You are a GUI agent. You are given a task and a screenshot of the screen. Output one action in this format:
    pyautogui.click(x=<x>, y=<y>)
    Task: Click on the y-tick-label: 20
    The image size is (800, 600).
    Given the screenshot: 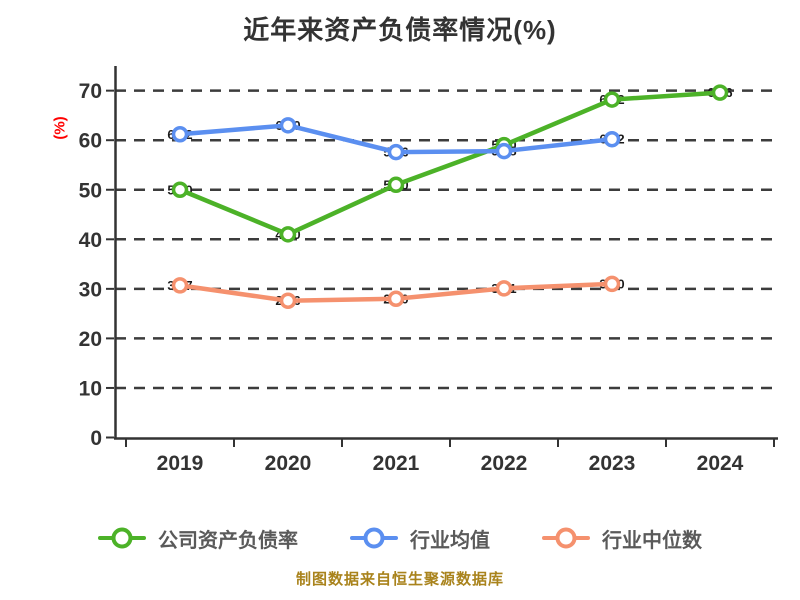 What is the action you would take?
    pyautogui.click(x=90, y=339)
    